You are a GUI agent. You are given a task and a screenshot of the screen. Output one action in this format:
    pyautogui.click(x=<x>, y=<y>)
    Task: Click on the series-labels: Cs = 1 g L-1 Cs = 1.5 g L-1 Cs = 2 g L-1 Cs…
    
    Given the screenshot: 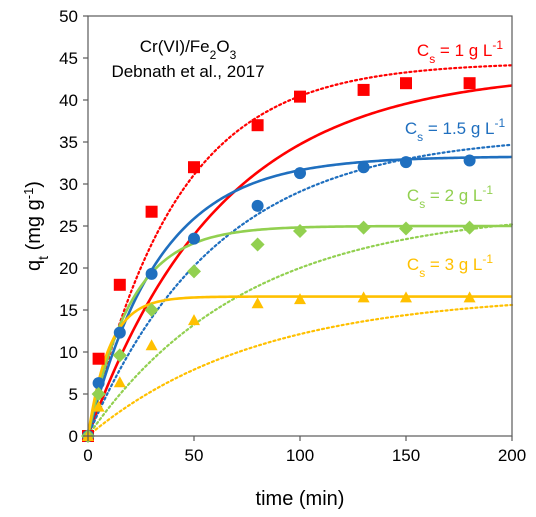 What is the action you would take?
    pyautogui.click(x=455, y=159)
    